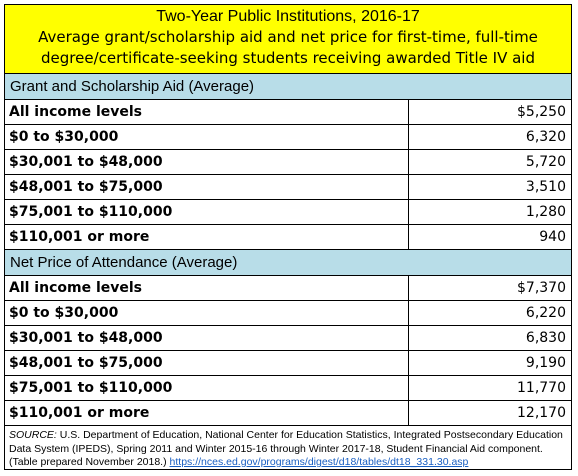  I want to click on section-header-net-price: Net Price of Attendance (Average), so click(288, 263).